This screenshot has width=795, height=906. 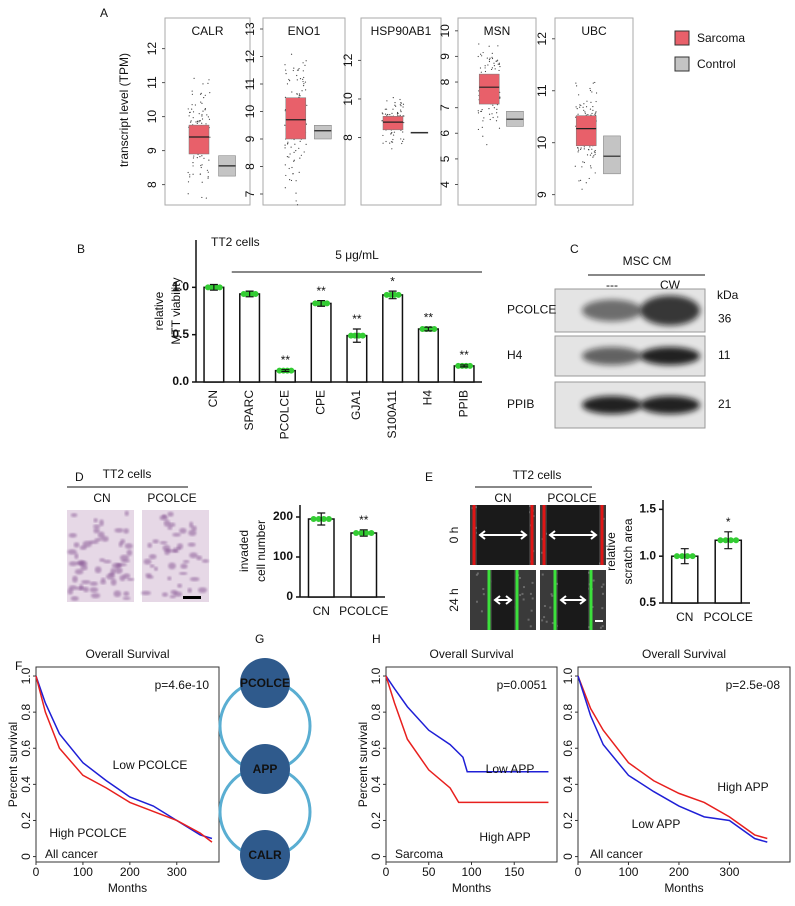 What do you see at coordinates (578, 872) in the screenshot?
I see `x-tick-label: 0` at bounding box center [578, 872].